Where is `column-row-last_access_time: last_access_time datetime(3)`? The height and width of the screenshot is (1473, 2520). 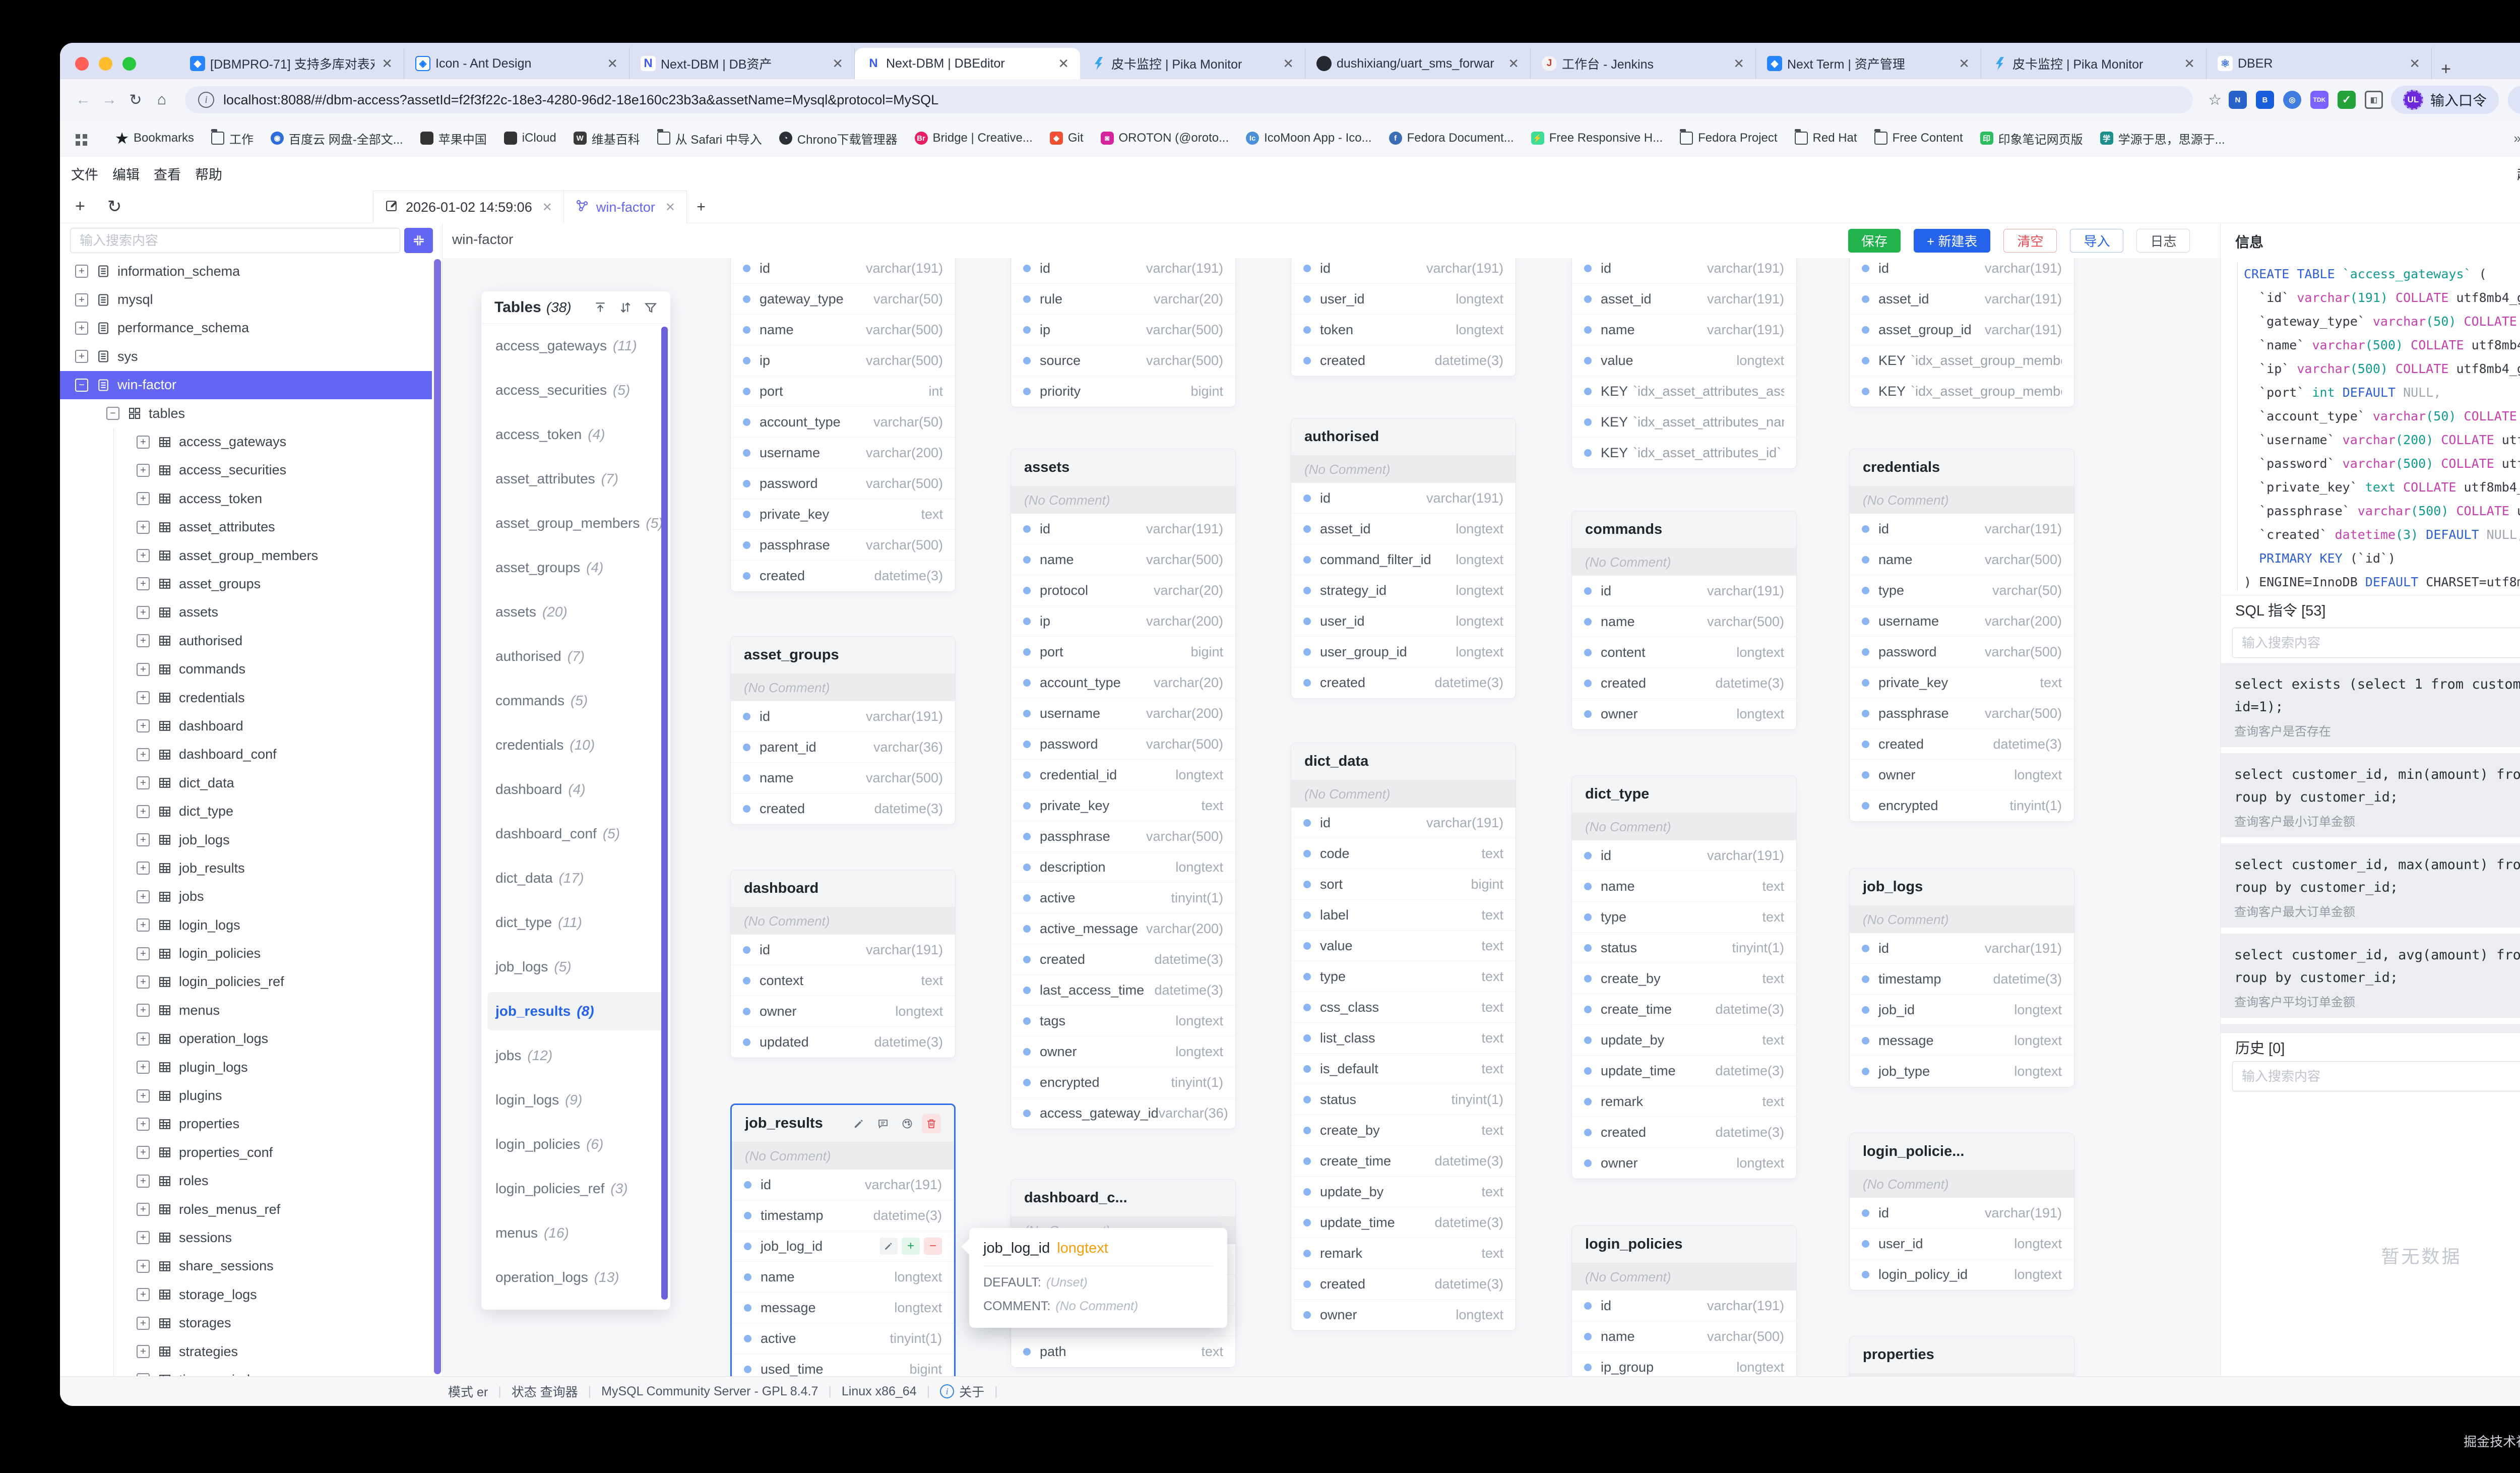 column-row-last_access_time: last_access_time datetime(3) is located at coordinates (1123, 990).